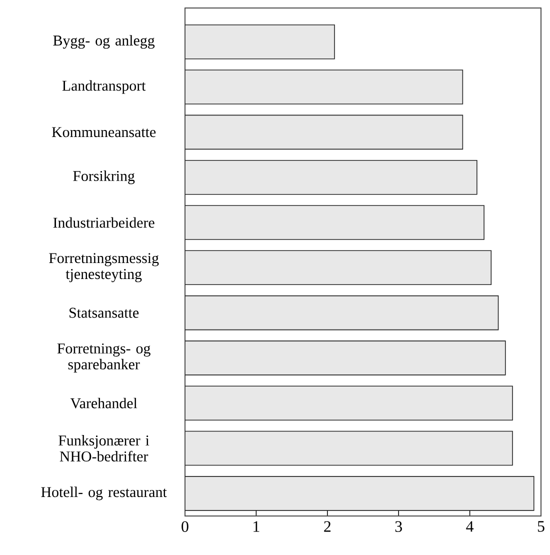 This screenshot has height=555, width=550. What do you see at coordinates (104, 132) in the screenshot?
I see `y-tick-label: Kommuneansatte` at bounding box center [104, 132].